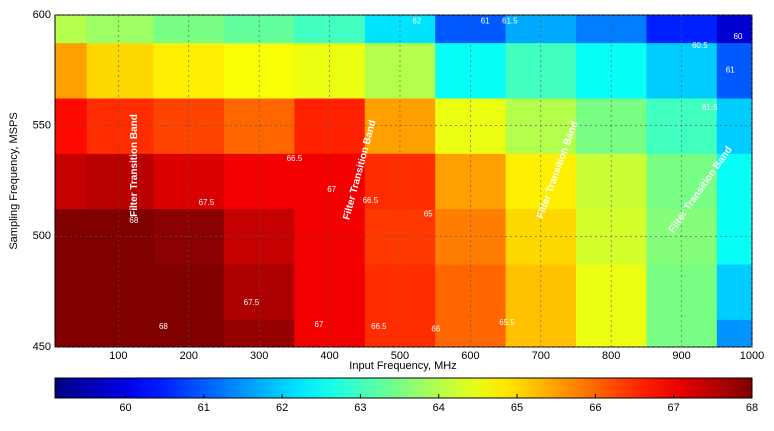 The image size is (774, 431). What do you see at coordinates (42, 126) in the screenshot?
I see `y-tick-label: 550` at bounding box center [42, 126].